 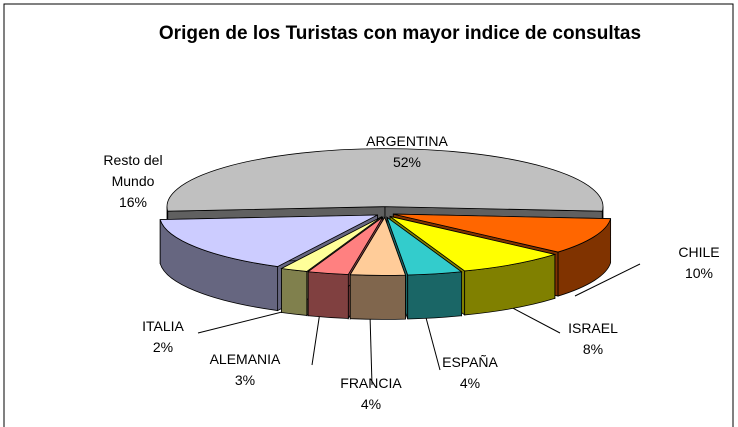 I want to click on slice-label: Resto del Mundo 16%, so click(x=133, y=181).